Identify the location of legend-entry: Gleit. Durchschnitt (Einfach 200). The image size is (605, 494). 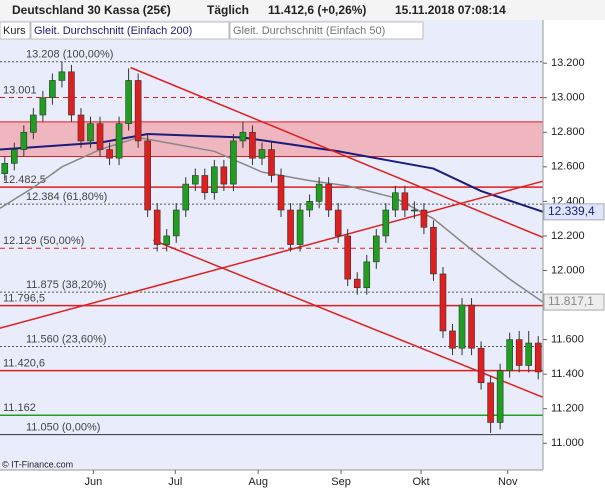
(113, 31).